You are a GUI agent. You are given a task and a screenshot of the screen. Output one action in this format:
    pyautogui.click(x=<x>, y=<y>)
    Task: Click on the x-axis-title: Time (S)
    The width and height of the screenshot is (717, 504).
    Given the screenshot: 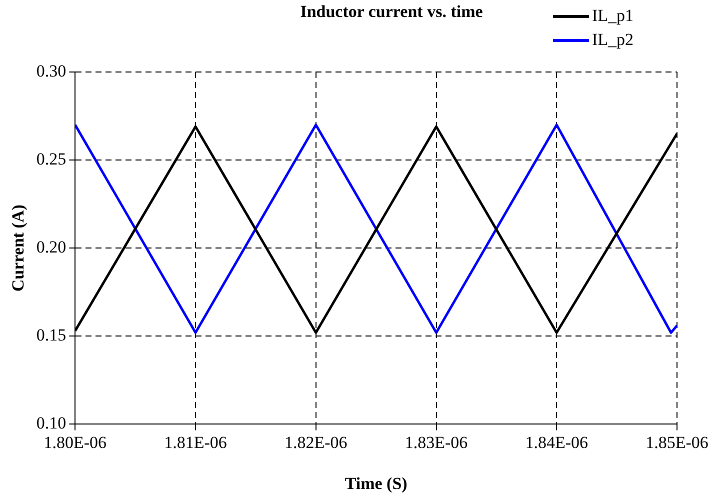 What is the action you would take?
    pyautogui.click(x=376, y=484)
    